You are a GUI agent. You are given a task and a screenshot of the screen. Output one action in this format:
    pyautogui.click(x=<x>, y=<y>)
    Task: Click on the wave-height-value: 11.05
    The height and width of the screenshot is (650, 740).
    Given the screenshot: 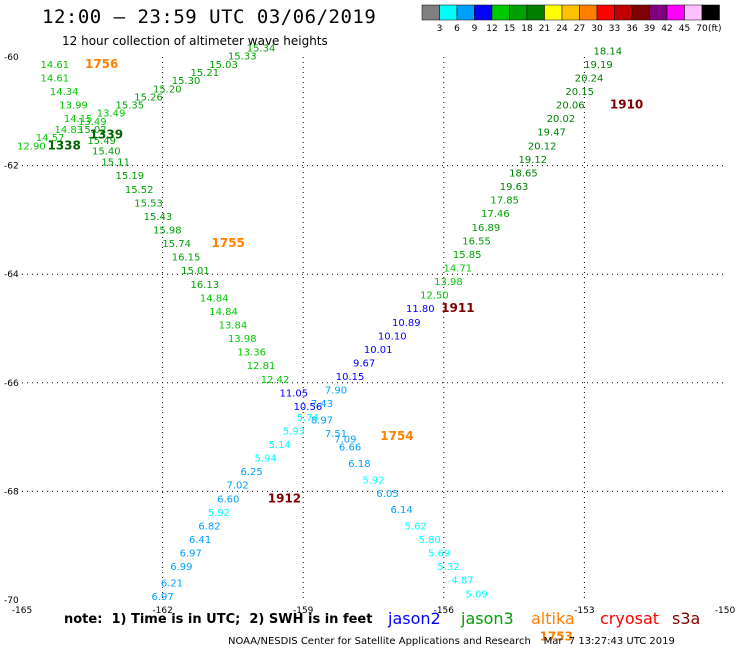 What is the action you would take?
    pyautogui.click(x=294, y=393)
    